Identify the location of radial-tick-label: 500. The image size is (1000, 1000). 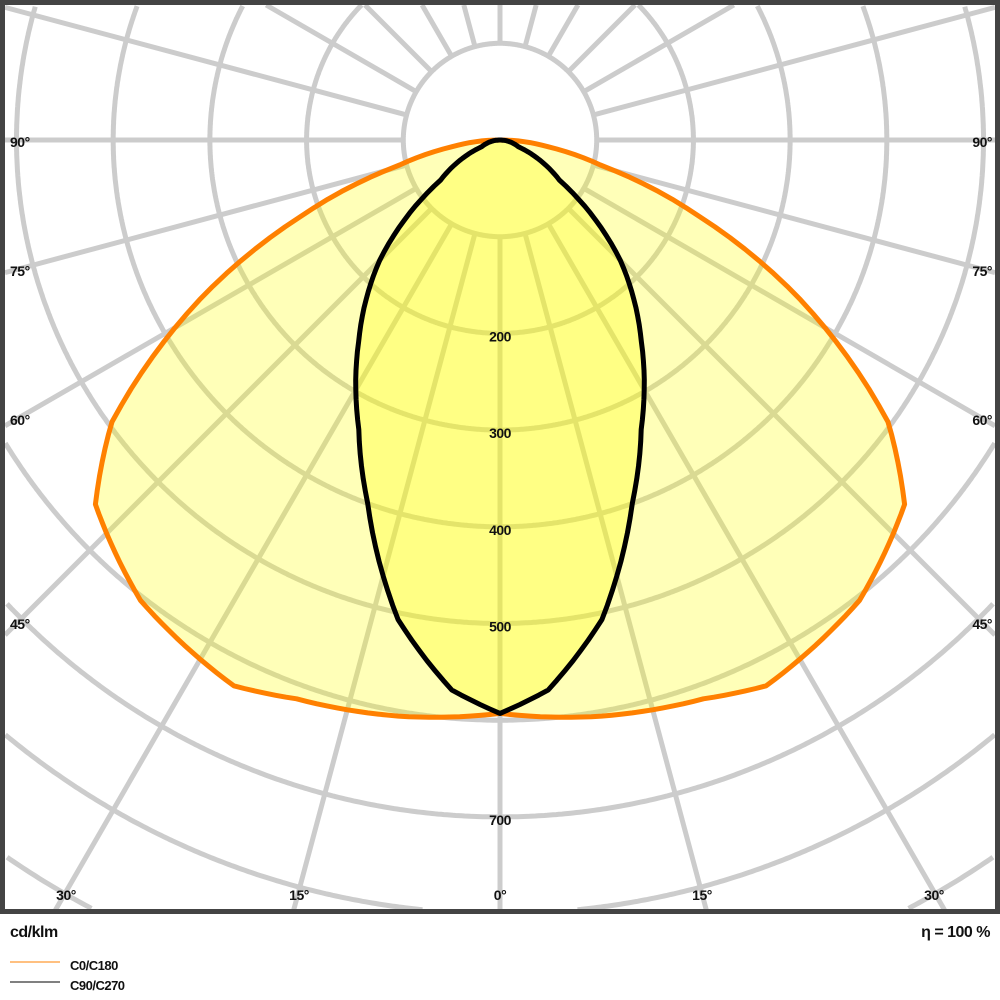
(500, 627).